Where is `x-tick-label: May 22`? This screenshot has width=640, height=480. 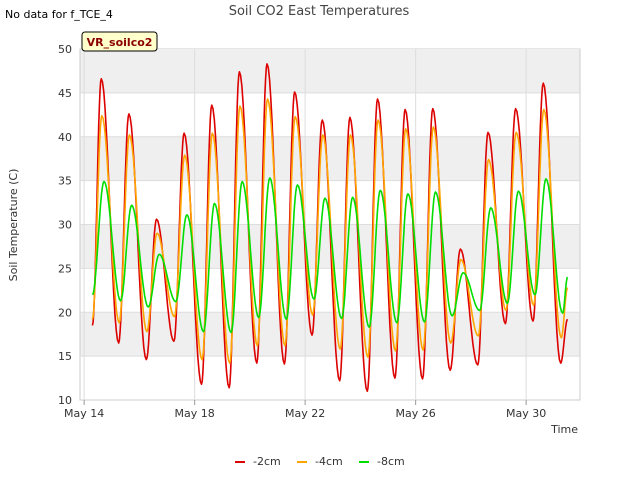
x-tick-label: May 22 is located at coordinates (305, 413).